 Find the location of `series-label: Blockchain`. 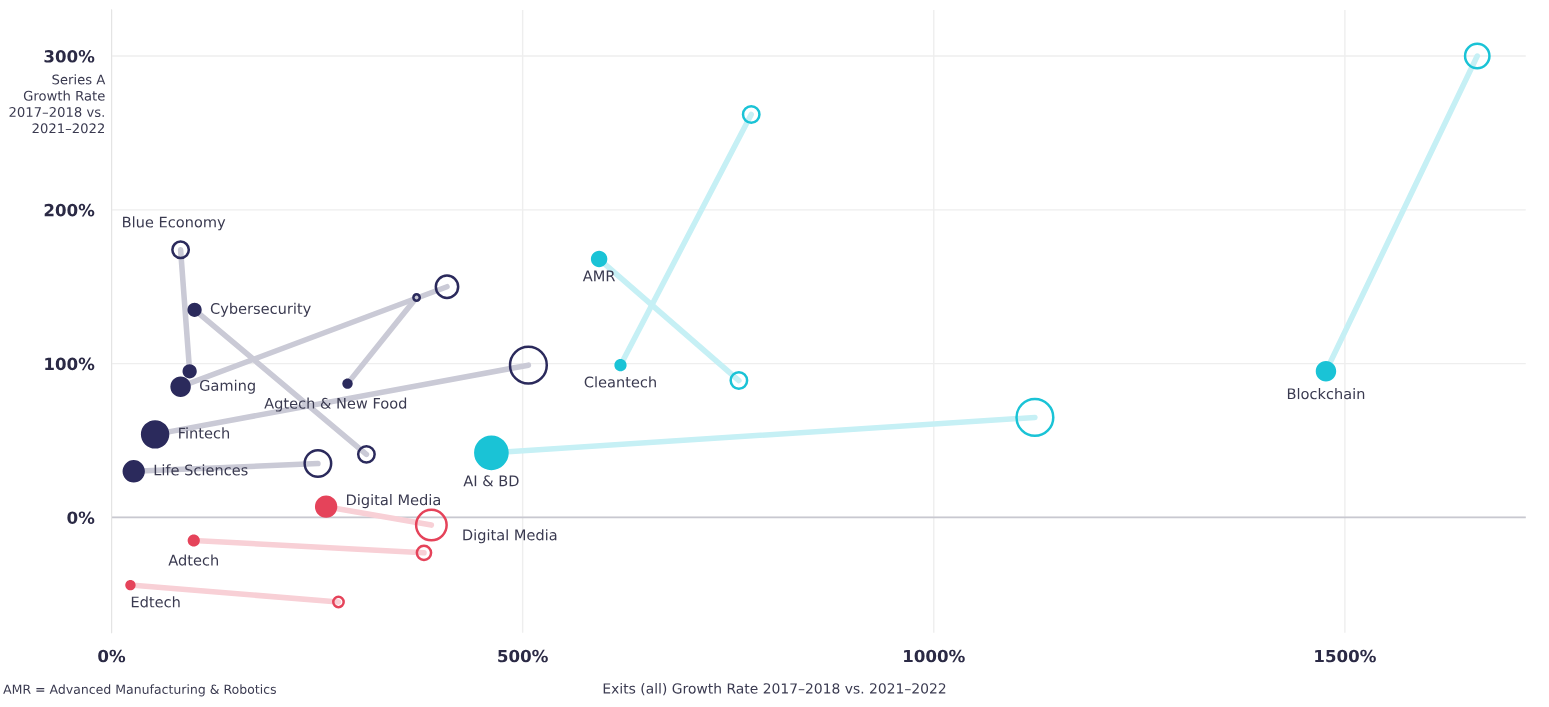

series-label: Blockchain is located at coordinates (1326, 393).